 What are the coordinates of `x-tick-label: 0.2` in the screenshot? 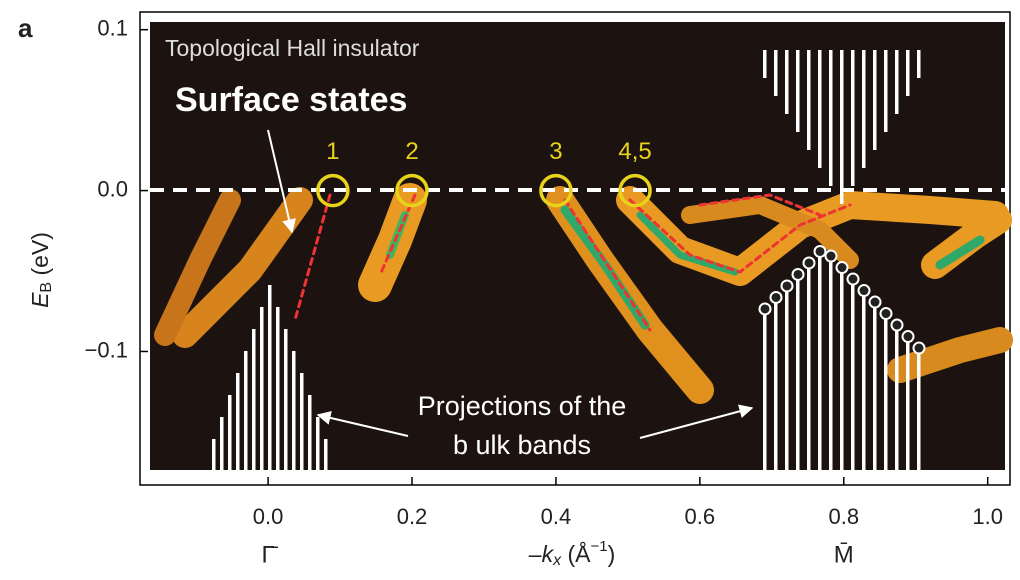 It's located at (412, 516).